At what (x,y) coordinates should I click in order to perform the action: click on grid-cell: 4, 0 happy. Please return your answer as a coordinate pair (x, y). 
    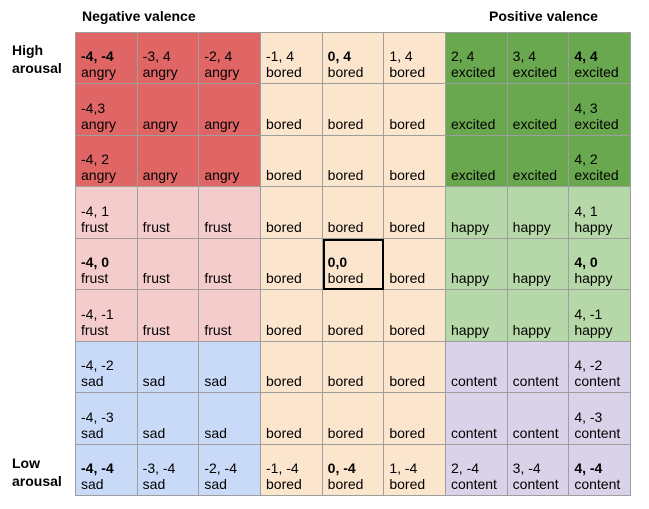
    Looking at the image, I should click on (600, 264).